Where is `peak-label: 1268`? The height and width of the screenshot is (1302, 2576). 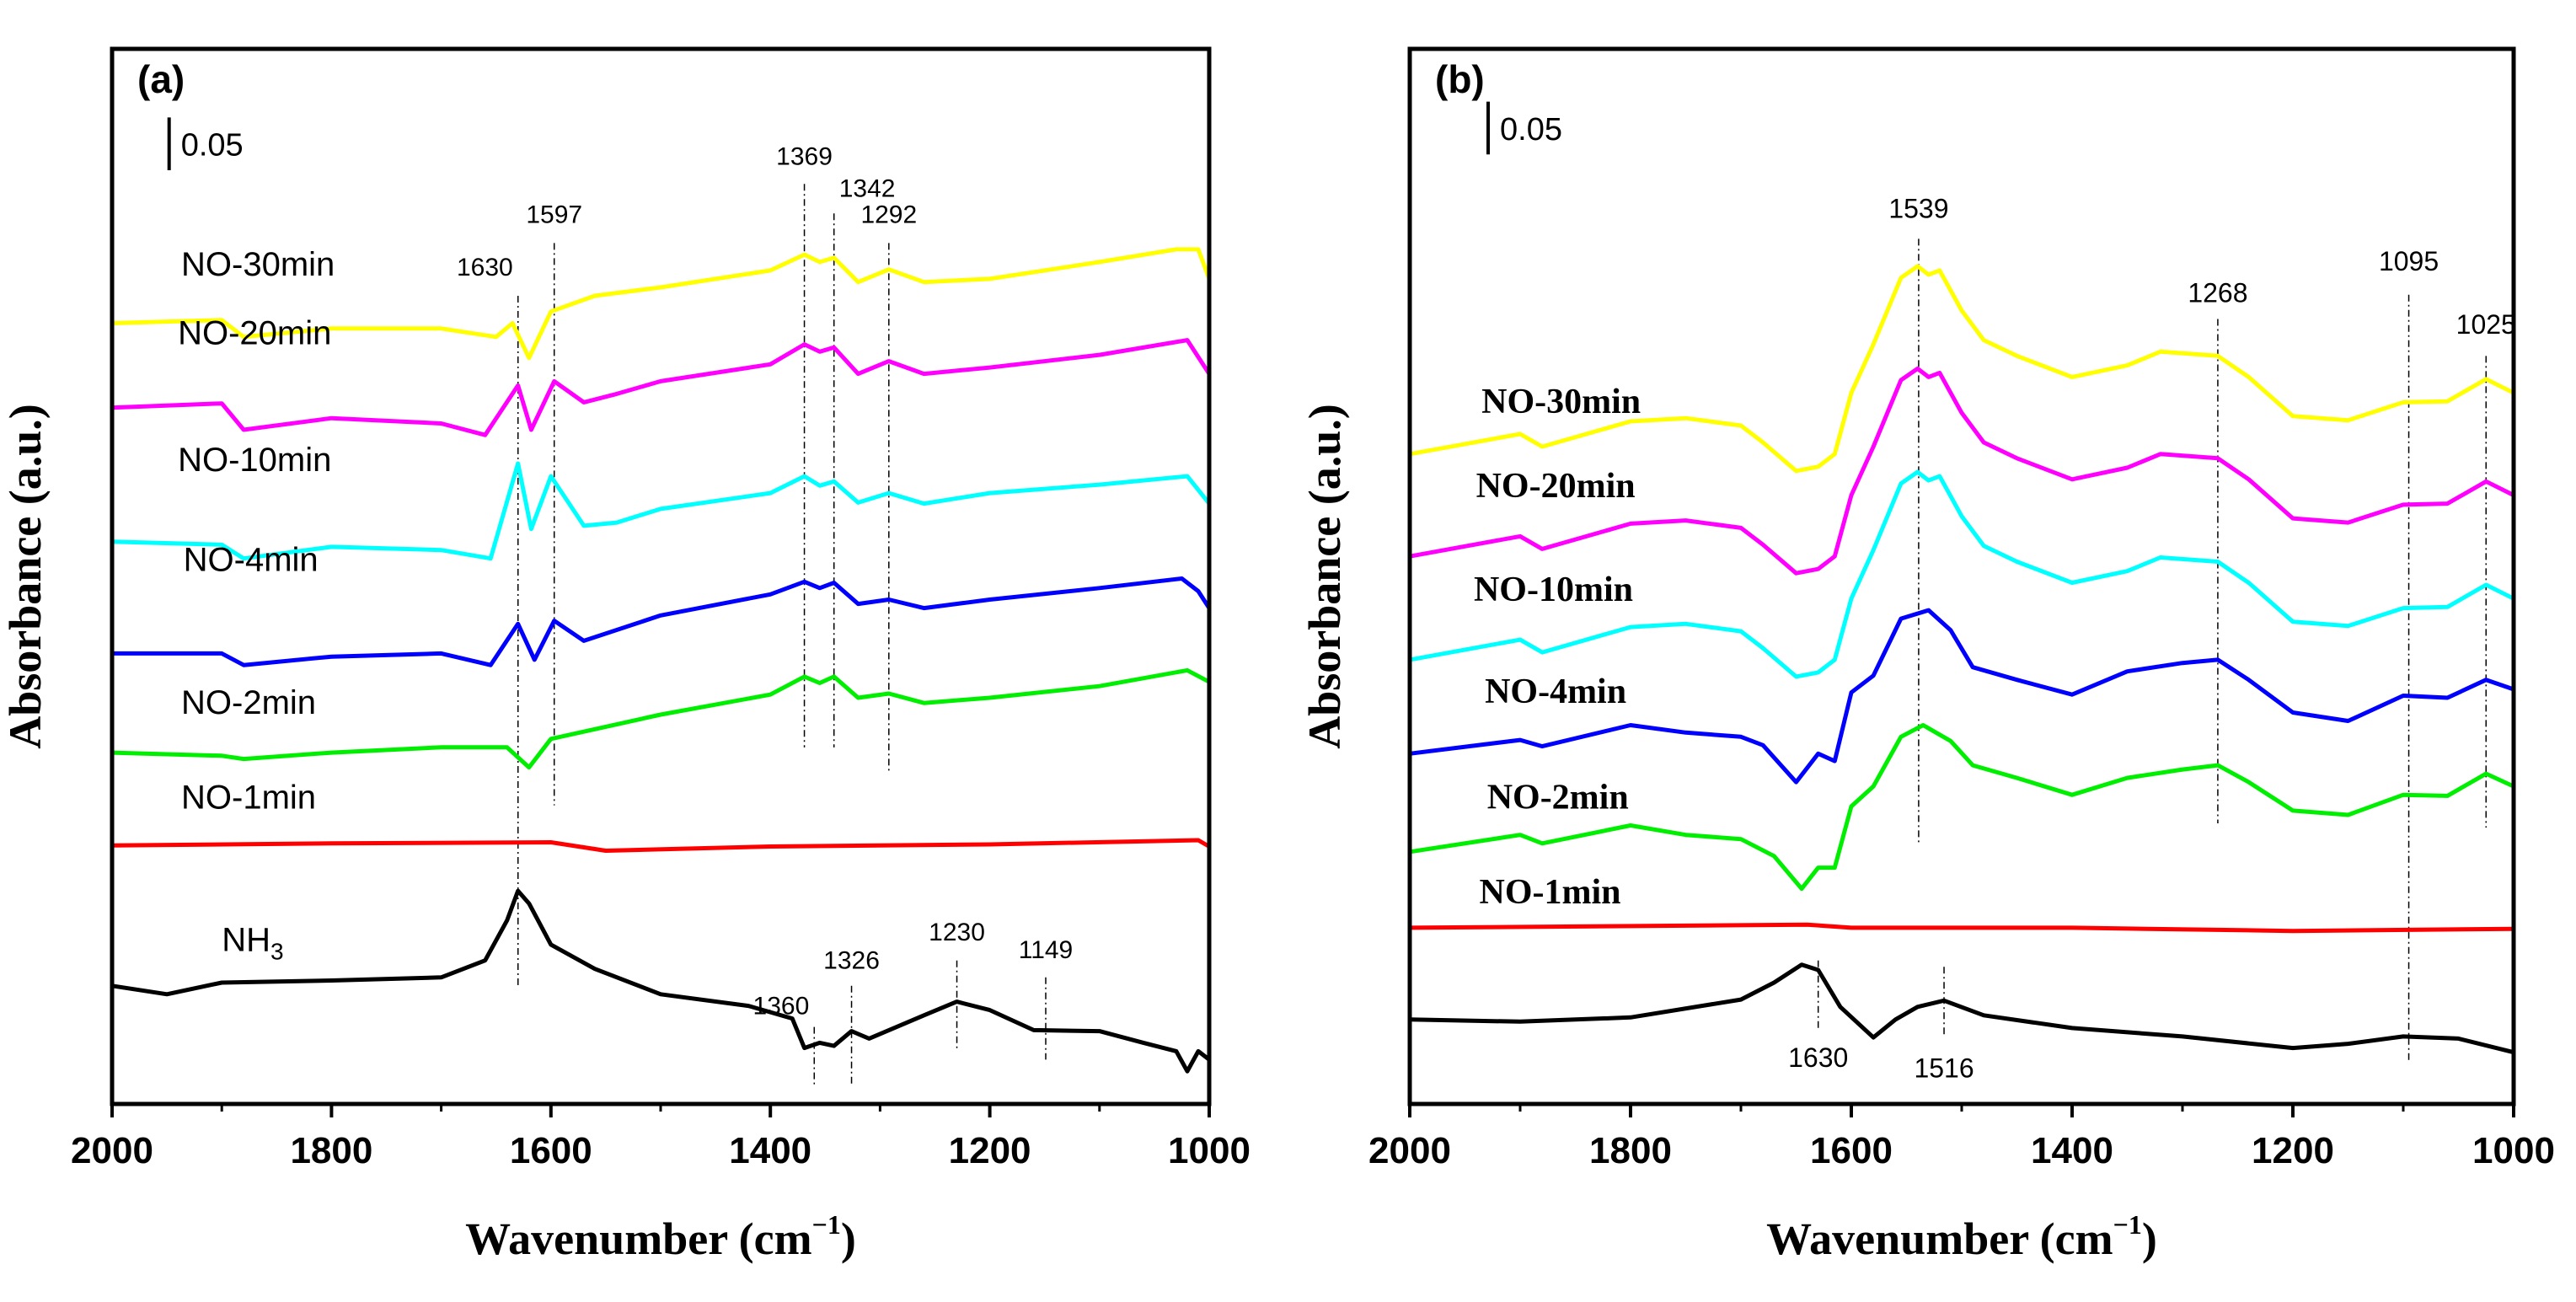
peak-label: 1268 is located at coordinates (2217, 292).